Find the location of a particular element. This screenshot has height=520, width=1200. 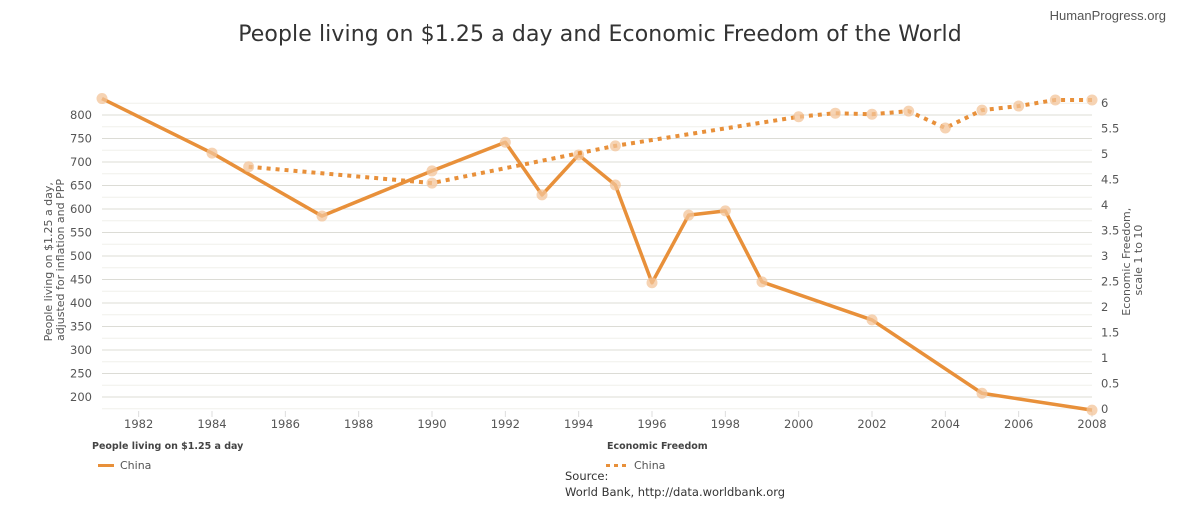

y-left-tick-label: 600 is located at coordinates (81, 209).